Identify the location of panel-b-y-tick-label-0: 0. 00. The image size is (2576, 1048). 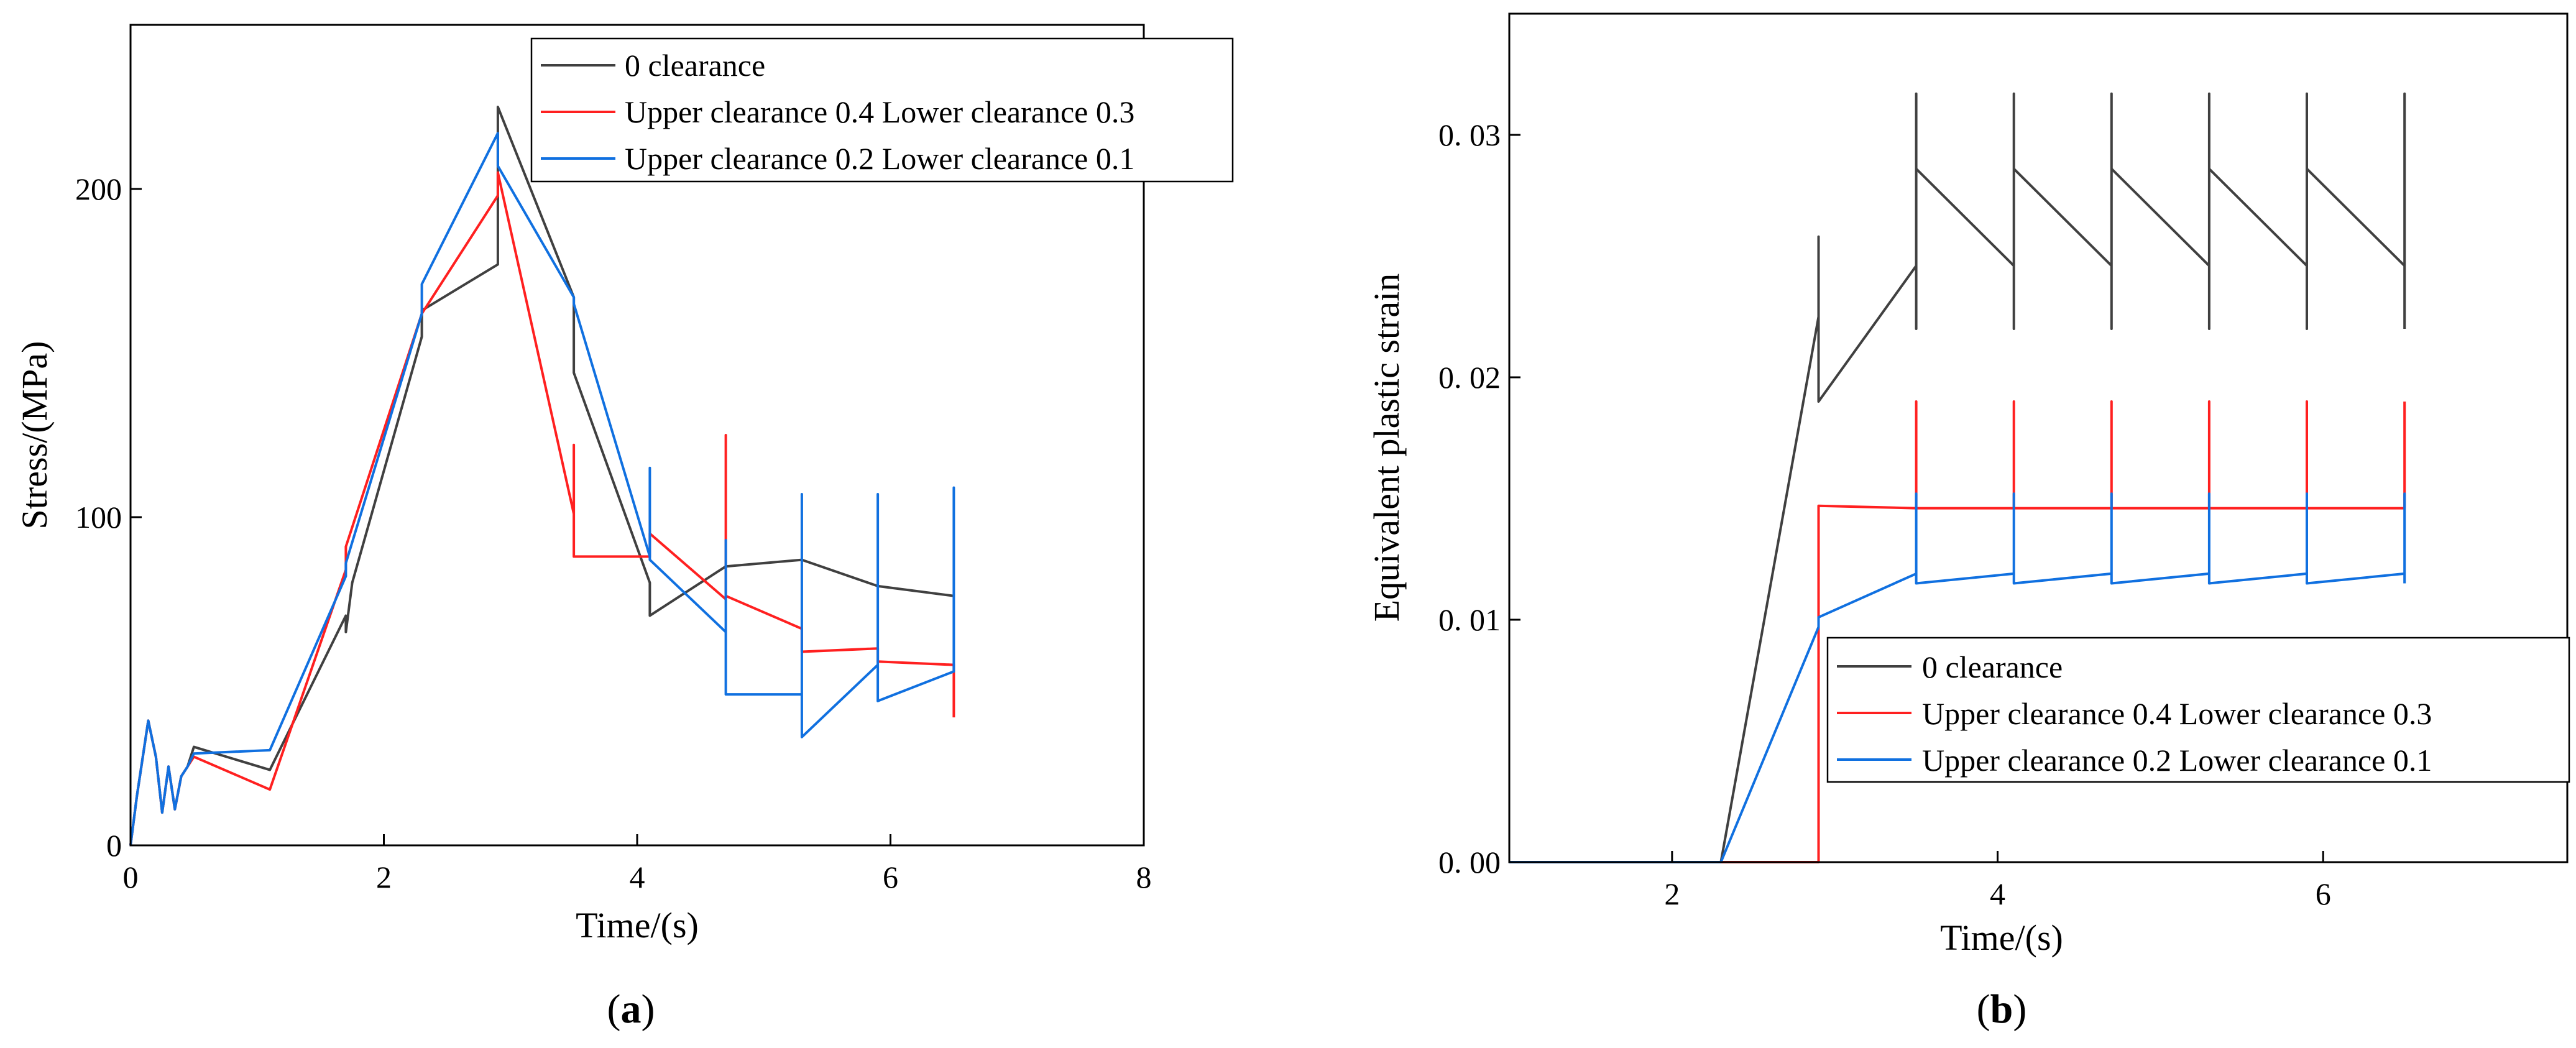
(1469, 862).